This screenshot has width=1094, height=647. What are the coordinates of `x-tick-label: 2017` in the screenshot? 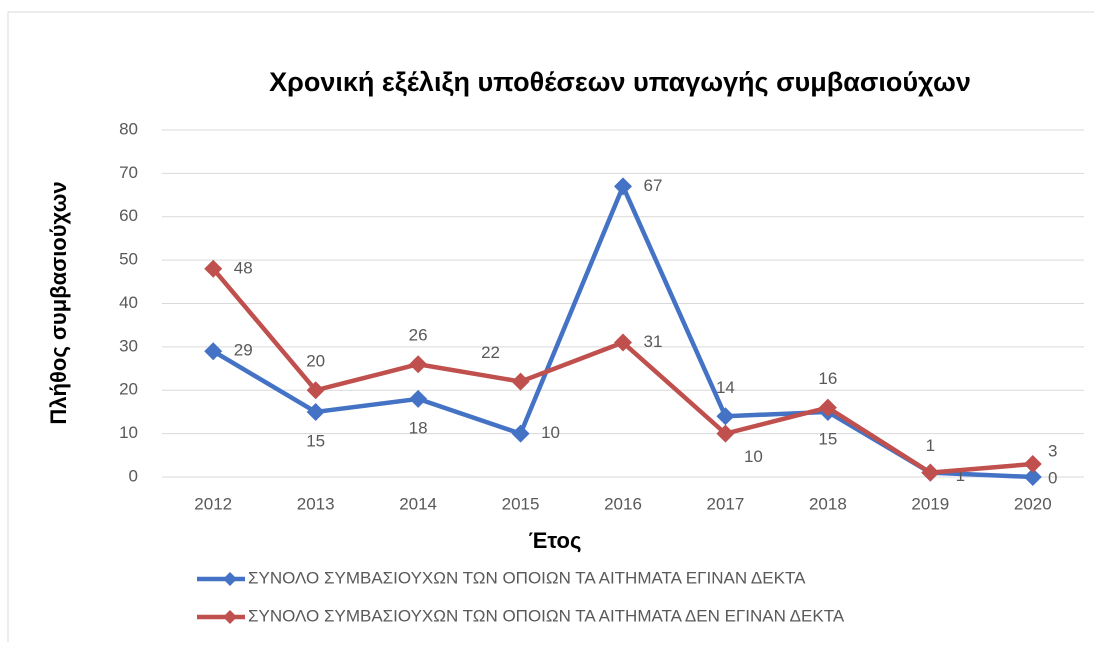 It's located at (726, 503).